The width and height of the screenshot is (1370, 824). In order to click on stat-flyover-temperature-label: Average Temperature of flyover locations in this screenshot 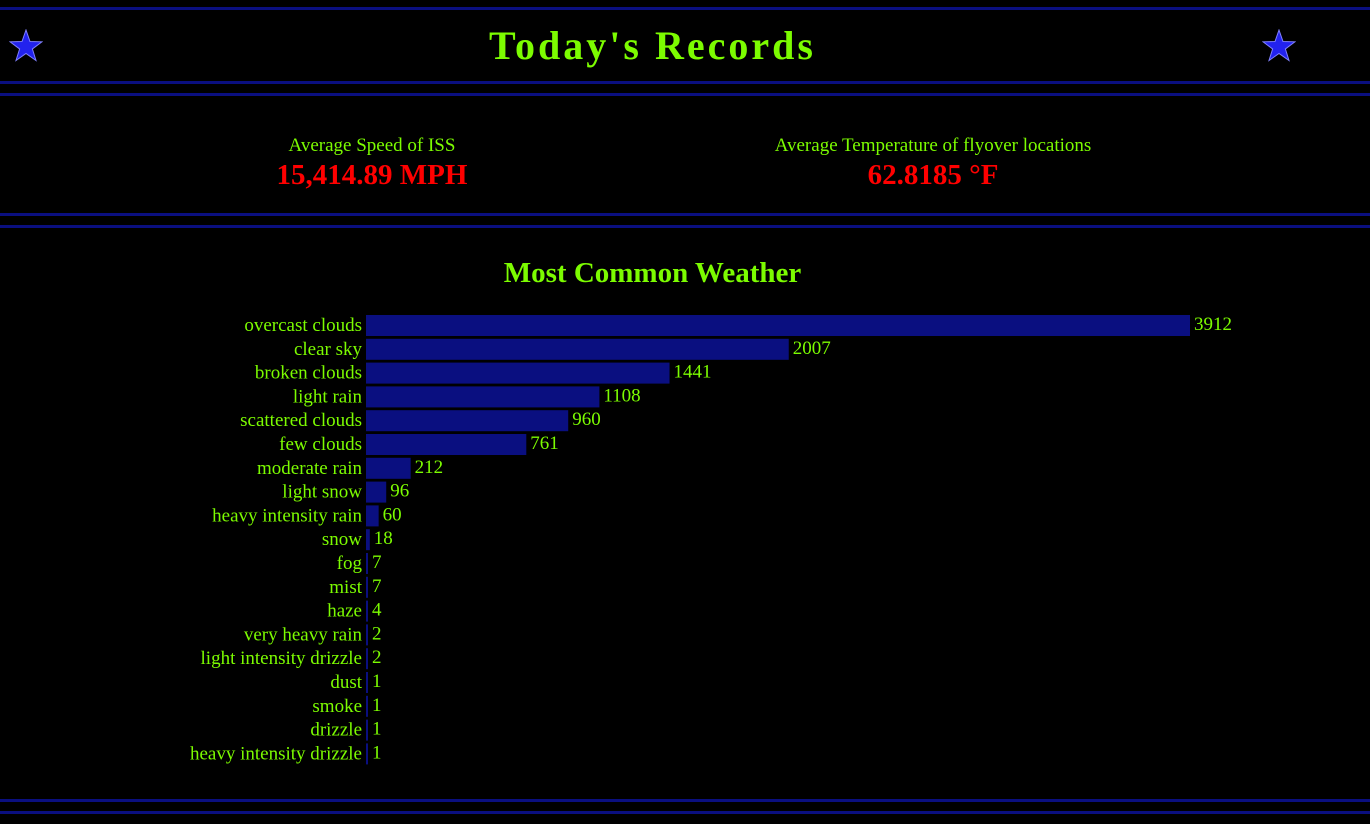, I will do `click(933, 145)`.